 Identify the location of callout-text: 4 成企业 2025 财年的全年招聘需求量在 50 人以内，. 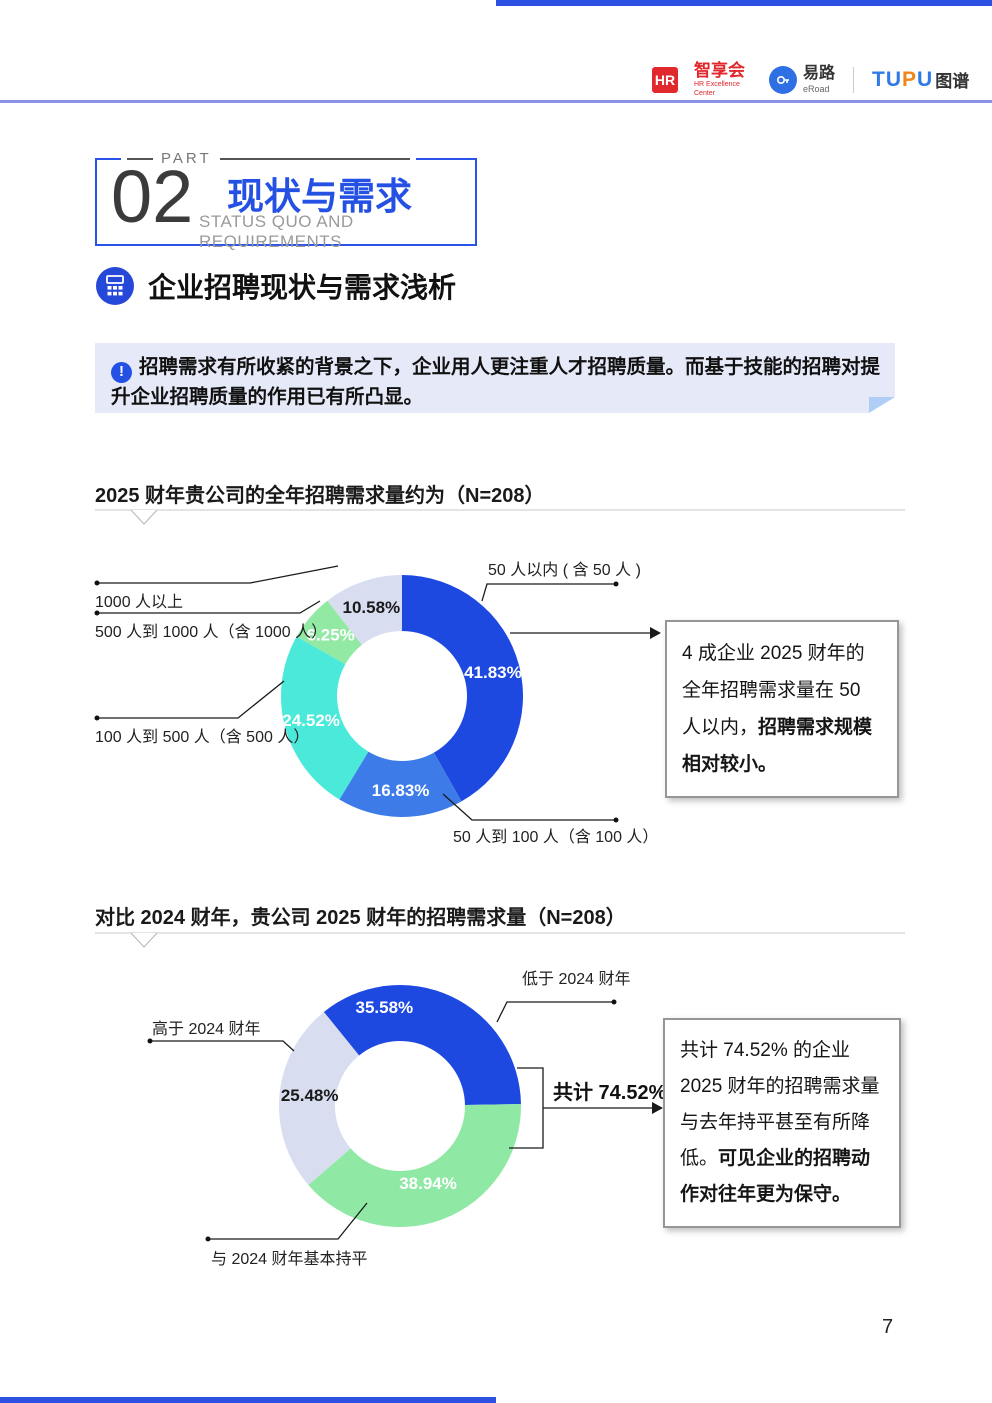
(773, 690).